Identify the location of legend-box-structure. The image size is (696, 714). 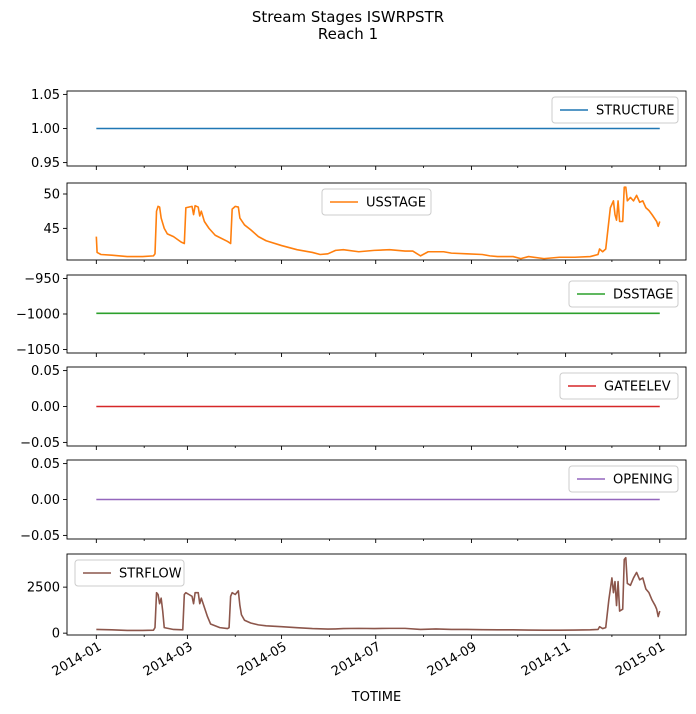
(615, 110).